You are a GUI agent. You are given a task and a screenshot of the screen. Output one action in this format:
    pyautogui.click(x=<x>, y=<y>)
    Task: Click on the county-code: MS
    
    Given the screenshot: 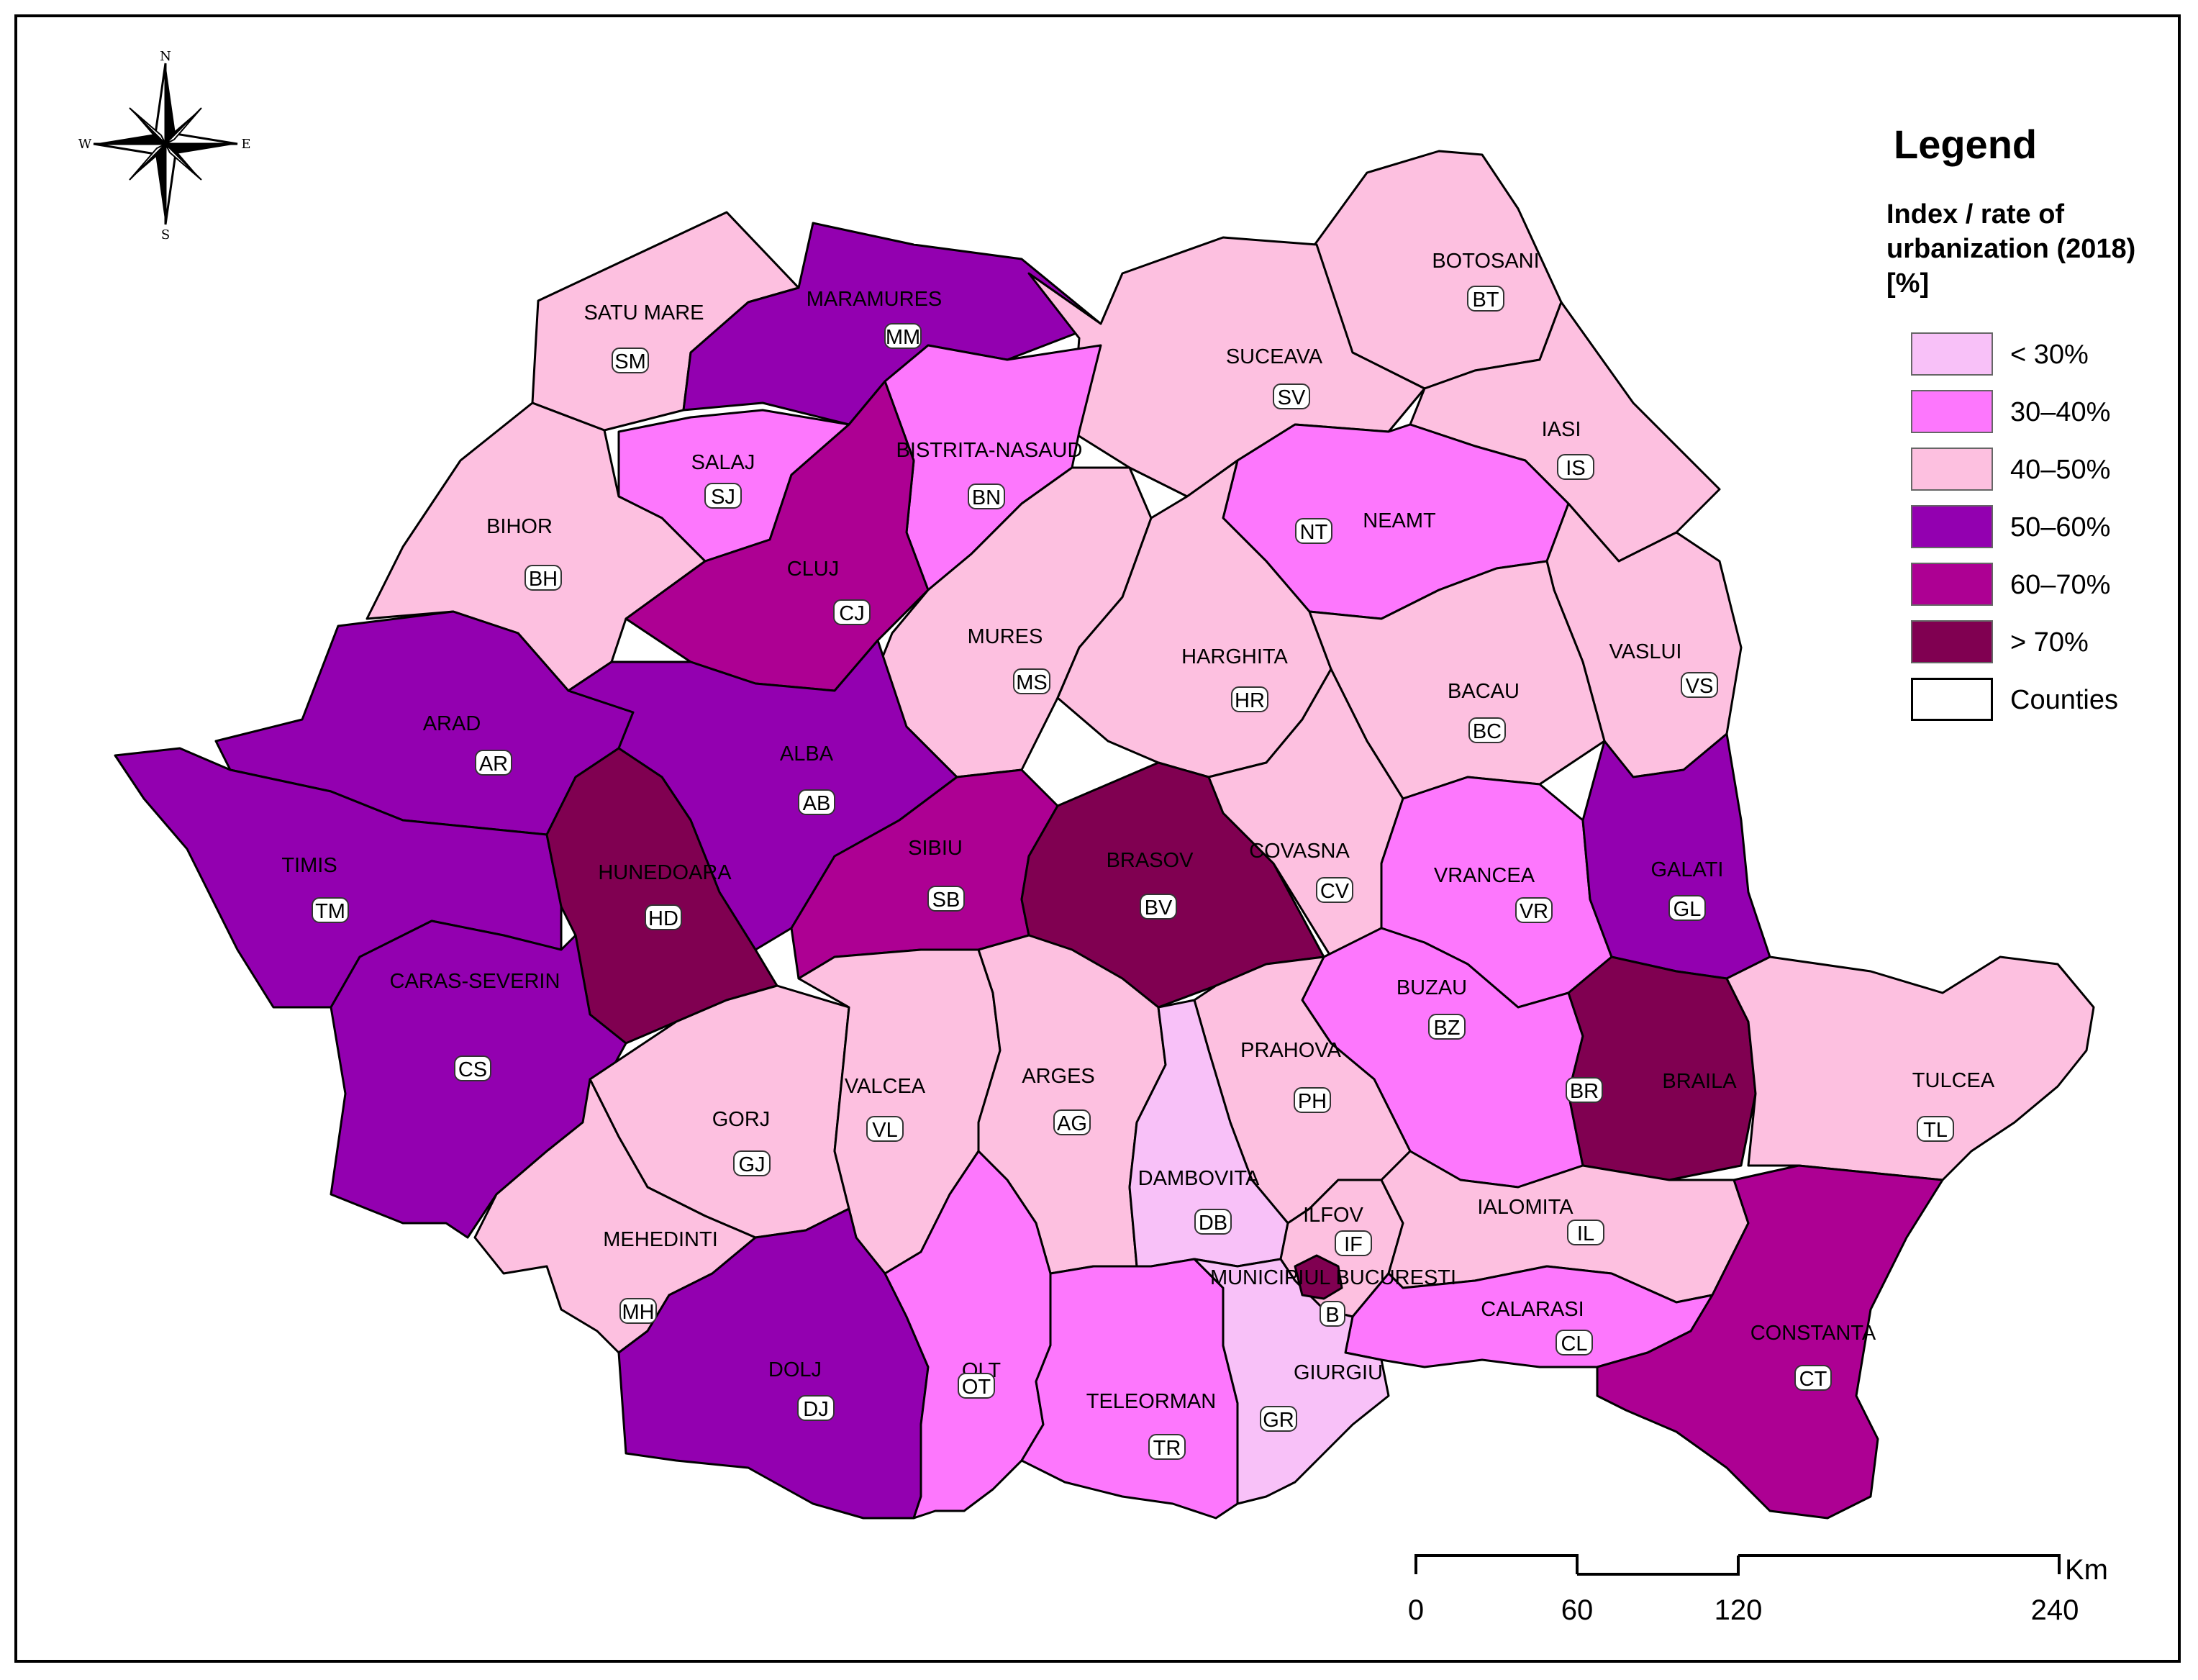 What is the action you would take?
    pyautogui.click(x=1032, y=682)
    